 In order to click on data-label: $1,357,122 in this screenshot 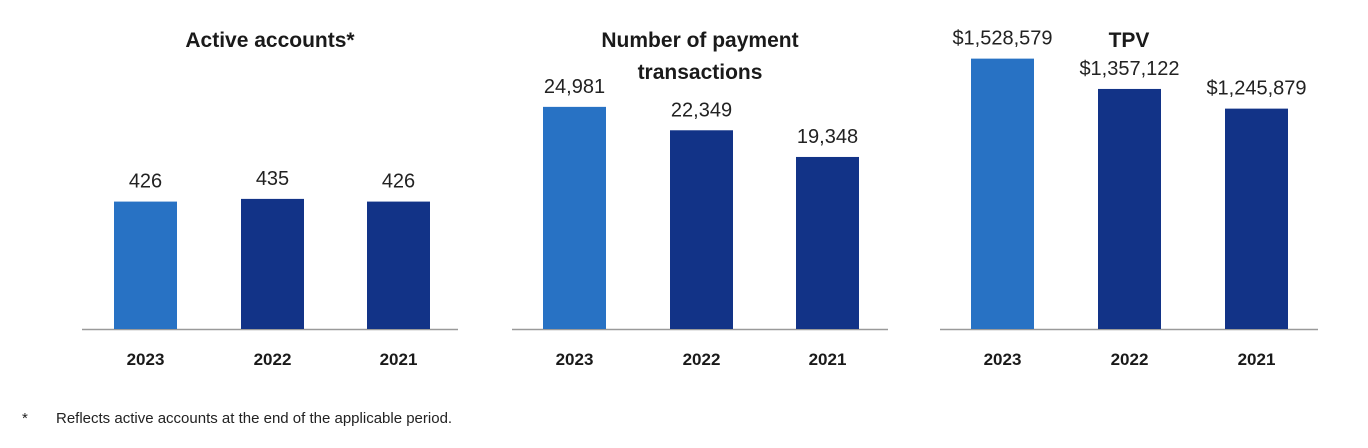, I will do `click(1129, 69)`.